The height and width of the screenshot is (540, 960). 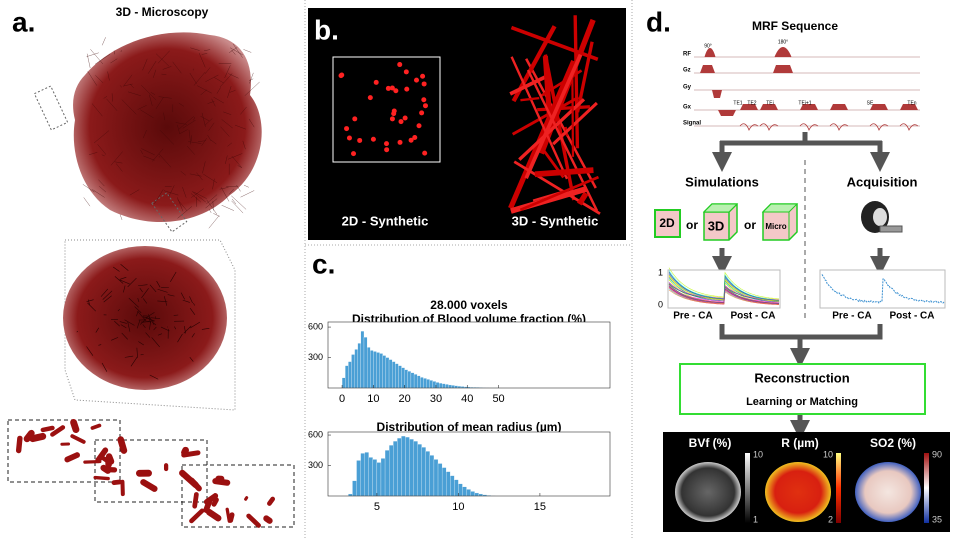 I want to click on x-tick-label: 20, so click(x=405, y=399).